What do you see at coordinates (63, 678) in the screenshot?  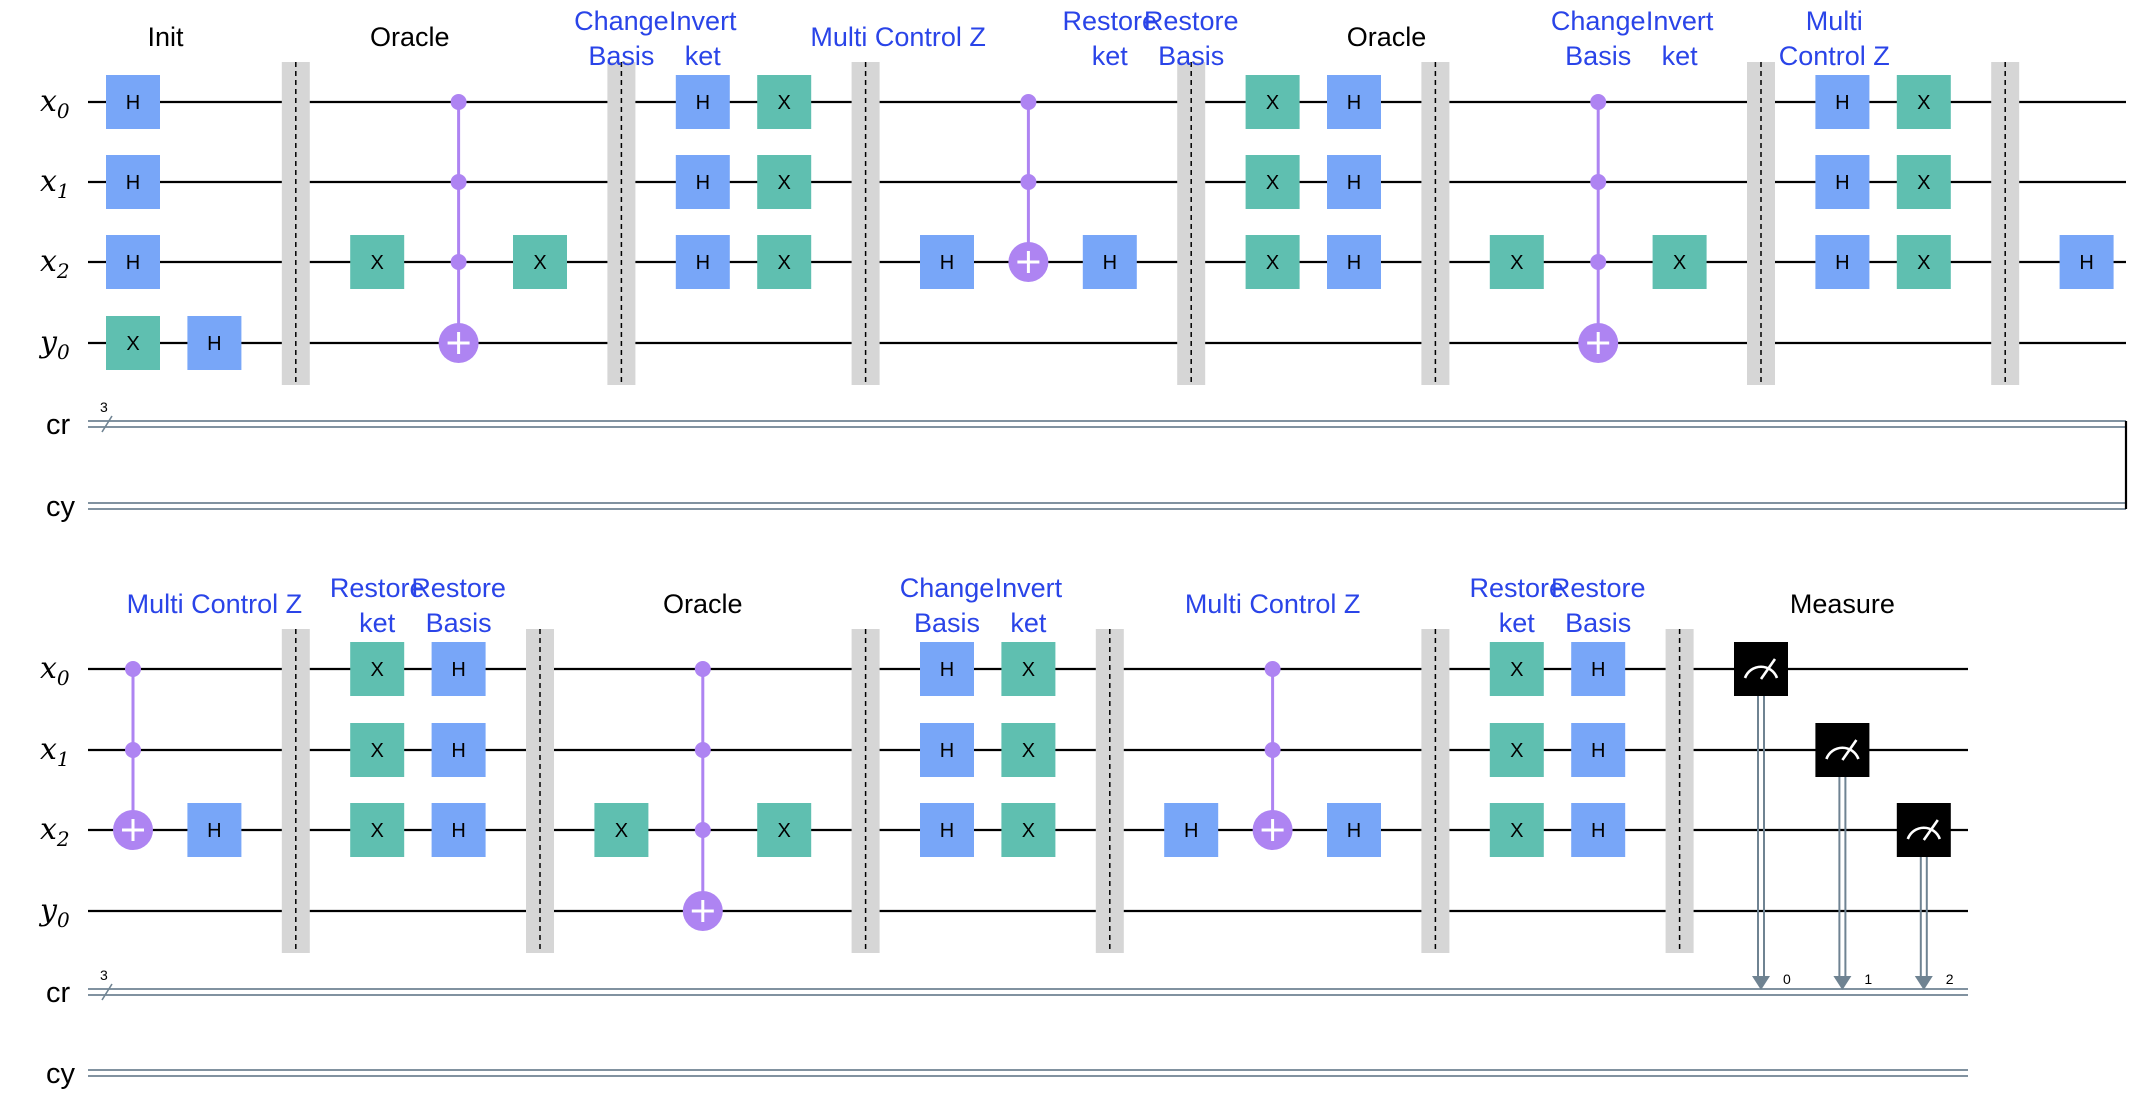 I see `wire-index: 0` at bounding box center [63, 678].